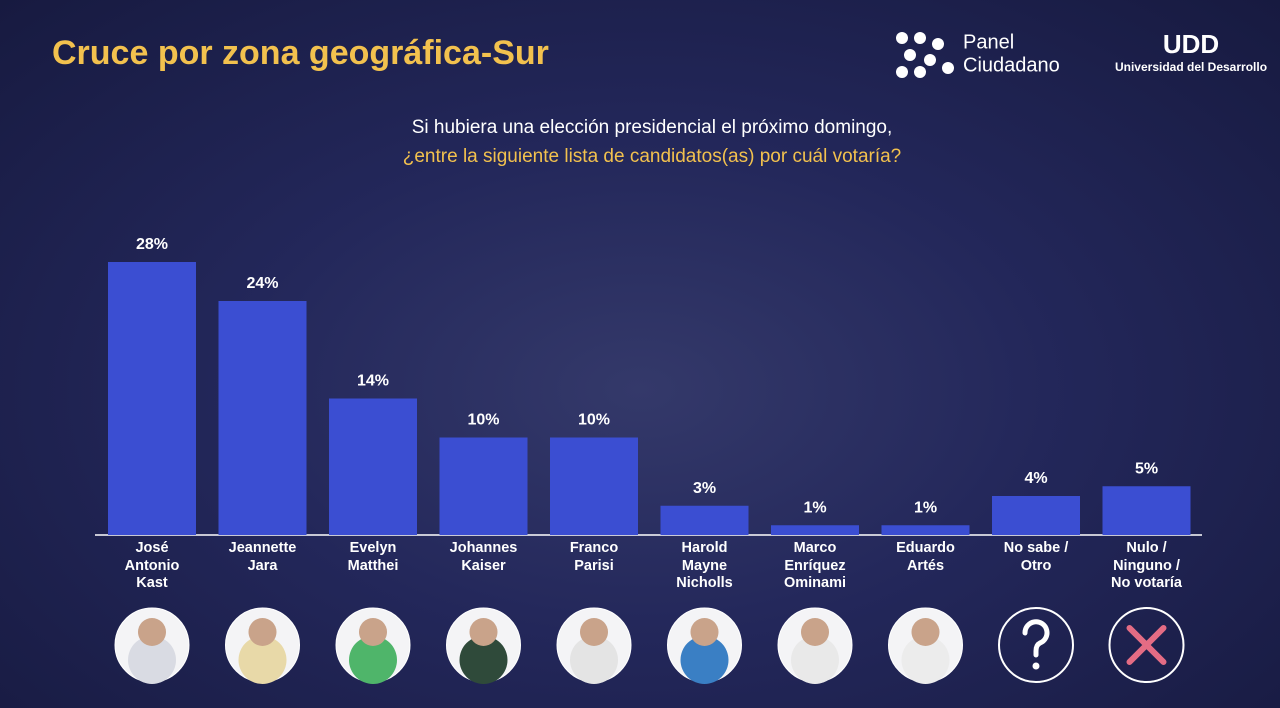 The image size is (1280, 708). What do you see at coordinates (704, 565) in the screenshot?
I see `x-tick-label: Harold Mayne Nicholls` at bounding box center [704, 565].